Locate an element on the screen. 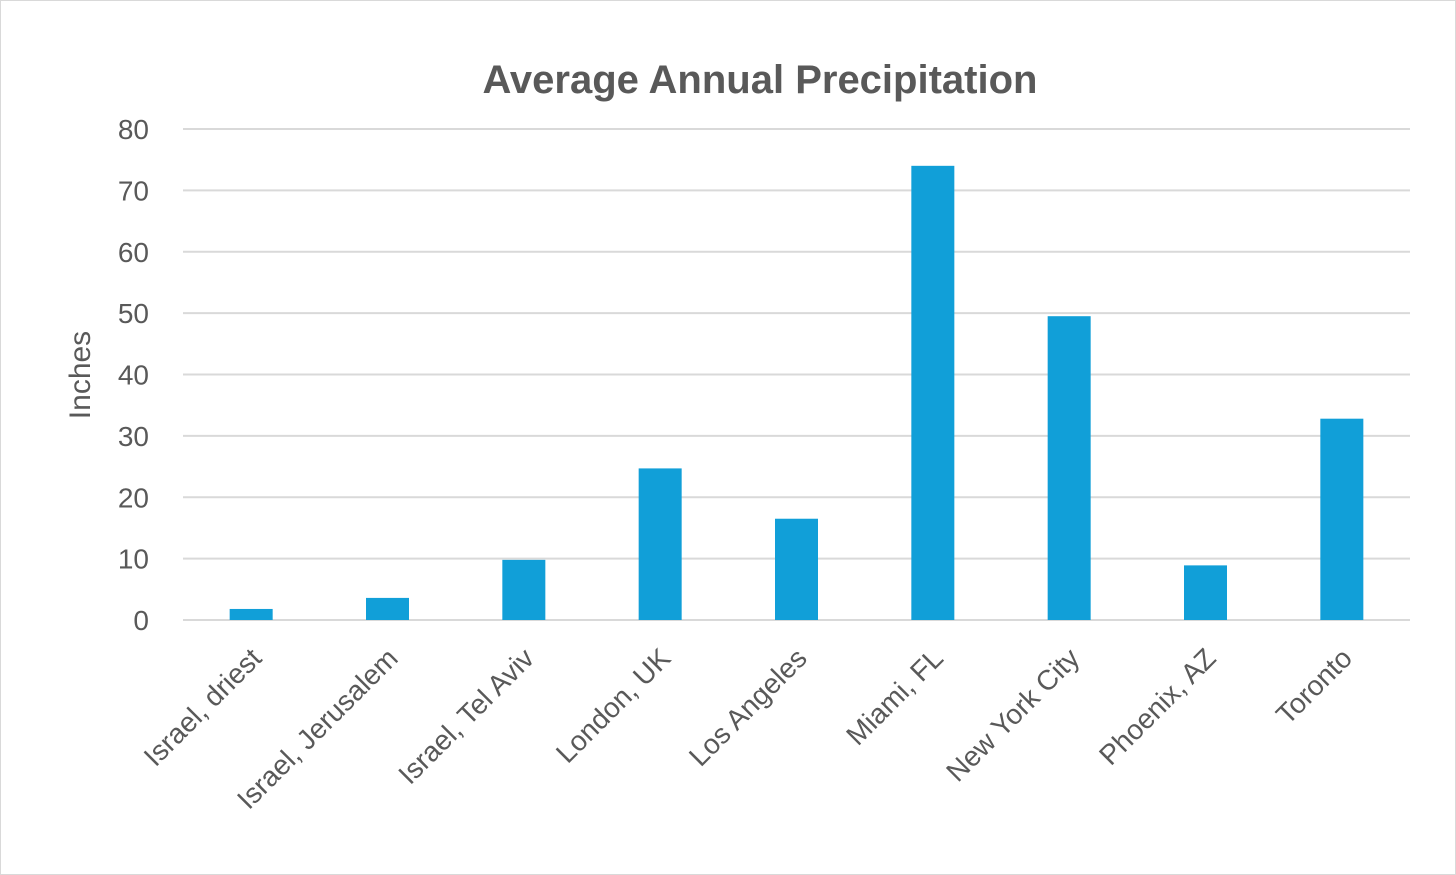 Image resolution: width=1456 pixels, height=875 pixels. y-tick-label: 50 is located at coordinates (133, 313).